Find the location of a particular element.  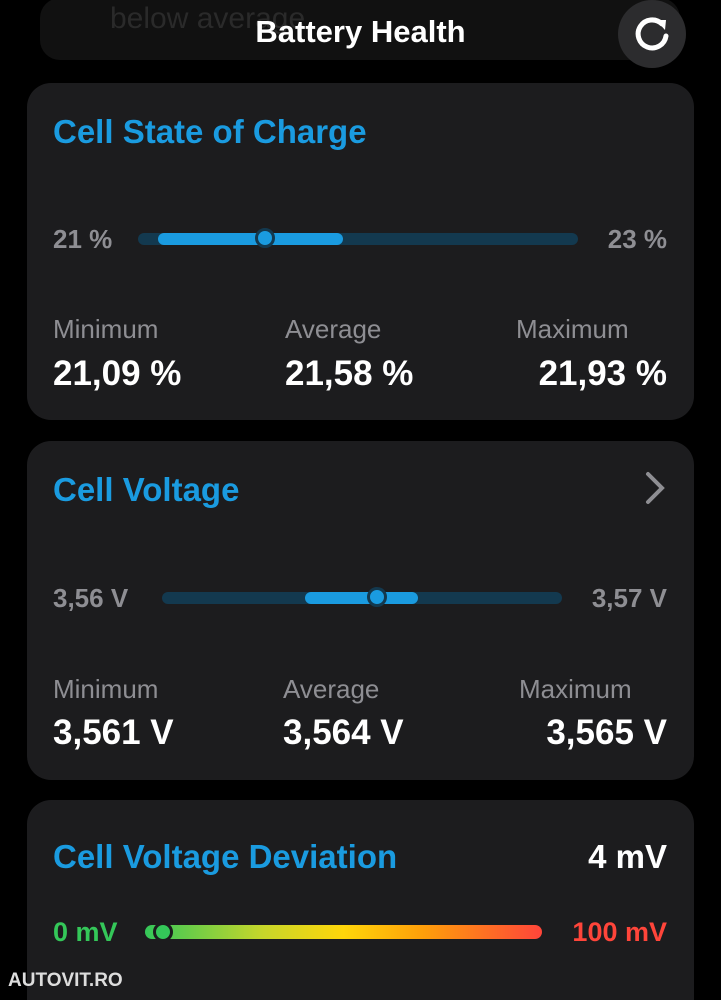

card-title: Cell Voltage Deviation is located at coordinates (225, 856).